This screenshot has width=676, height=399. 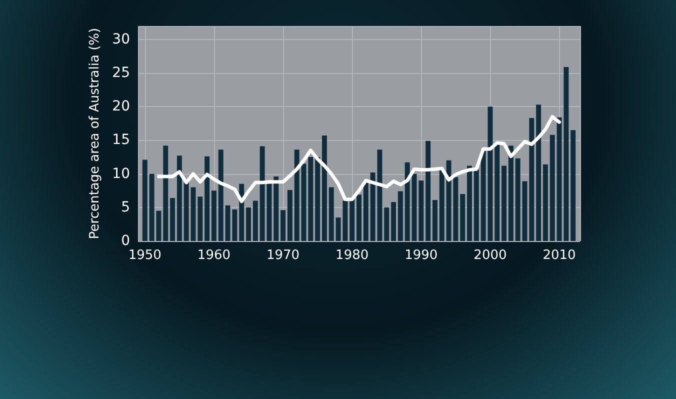 I want to click on x-tick-label: 2000, so click(x=490, y=255).